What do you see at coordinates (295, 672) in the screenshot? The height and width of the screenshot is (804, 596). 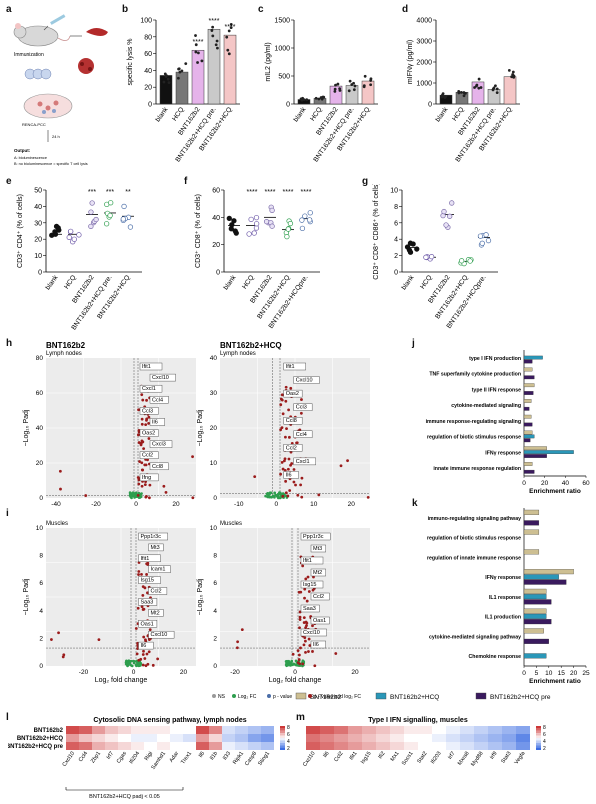 I see `volcano-i-right-xtick-1: 0` at bounding box center [295, 672].